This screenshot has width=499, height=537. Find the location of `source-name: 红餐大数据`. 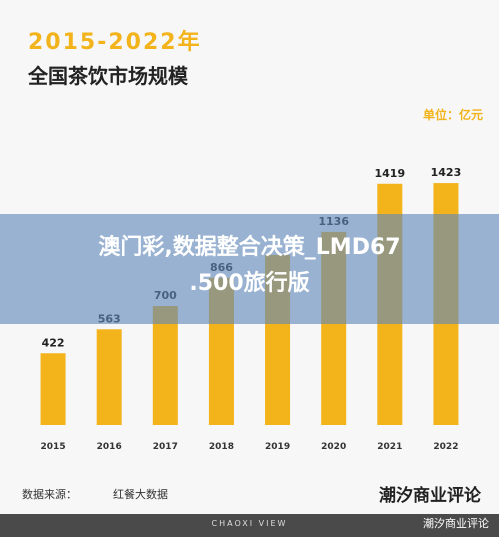

source-name: 红餐大数据 is located at coordinates (140, 494).